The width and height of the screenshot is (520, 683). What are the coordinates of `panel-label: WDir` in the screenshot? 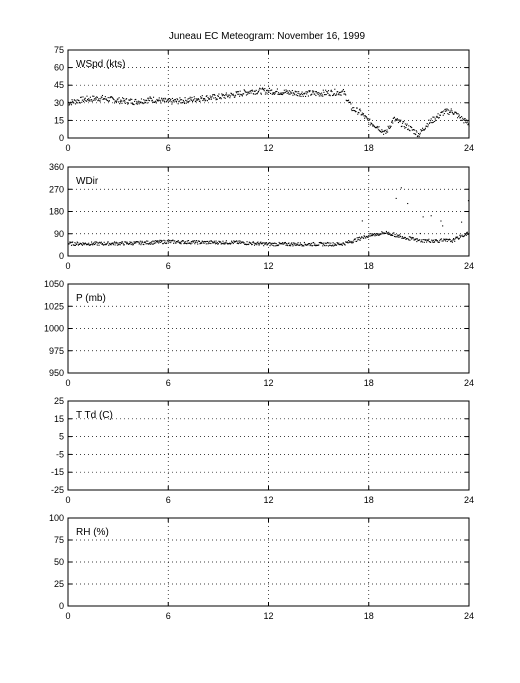 It's located at (87, 181).